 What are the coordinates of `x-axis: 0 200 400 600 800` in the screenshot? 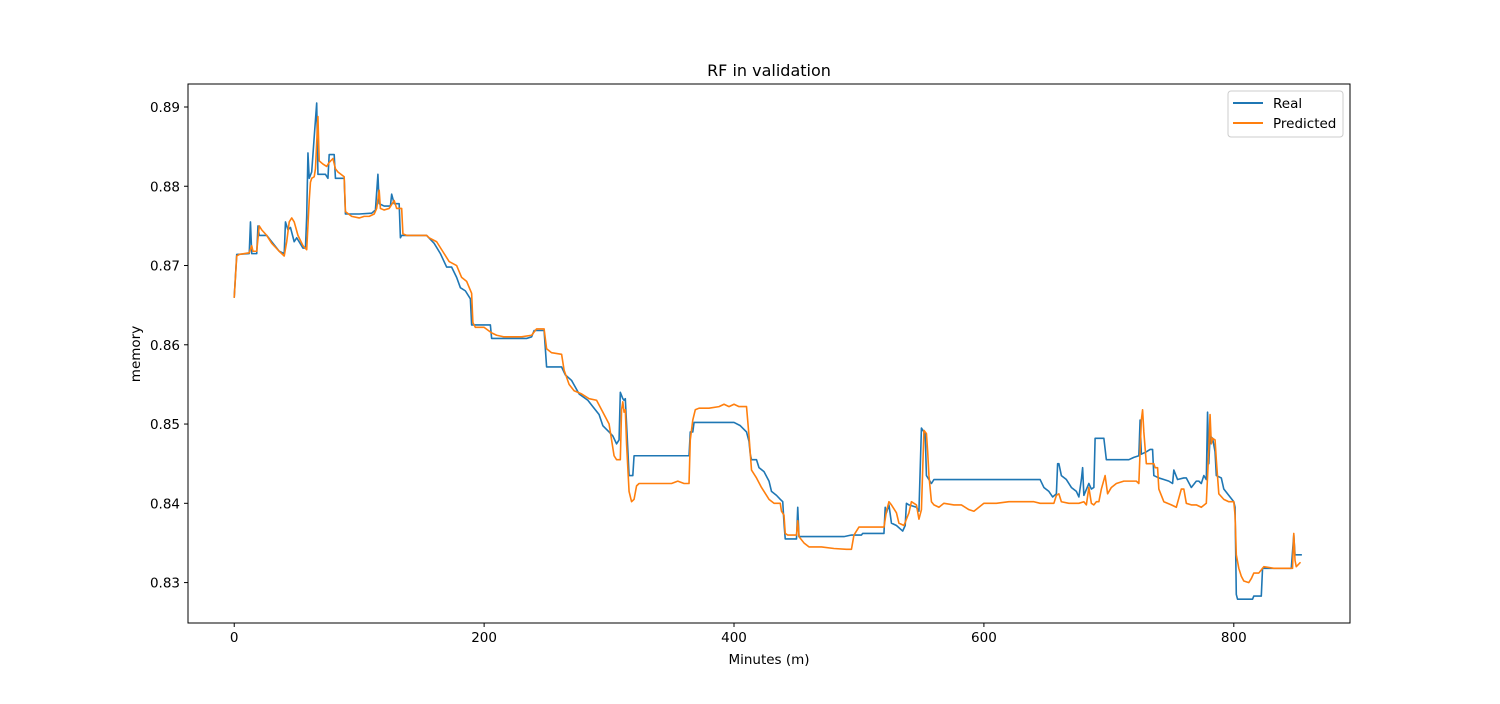 It's located at (738, 634).